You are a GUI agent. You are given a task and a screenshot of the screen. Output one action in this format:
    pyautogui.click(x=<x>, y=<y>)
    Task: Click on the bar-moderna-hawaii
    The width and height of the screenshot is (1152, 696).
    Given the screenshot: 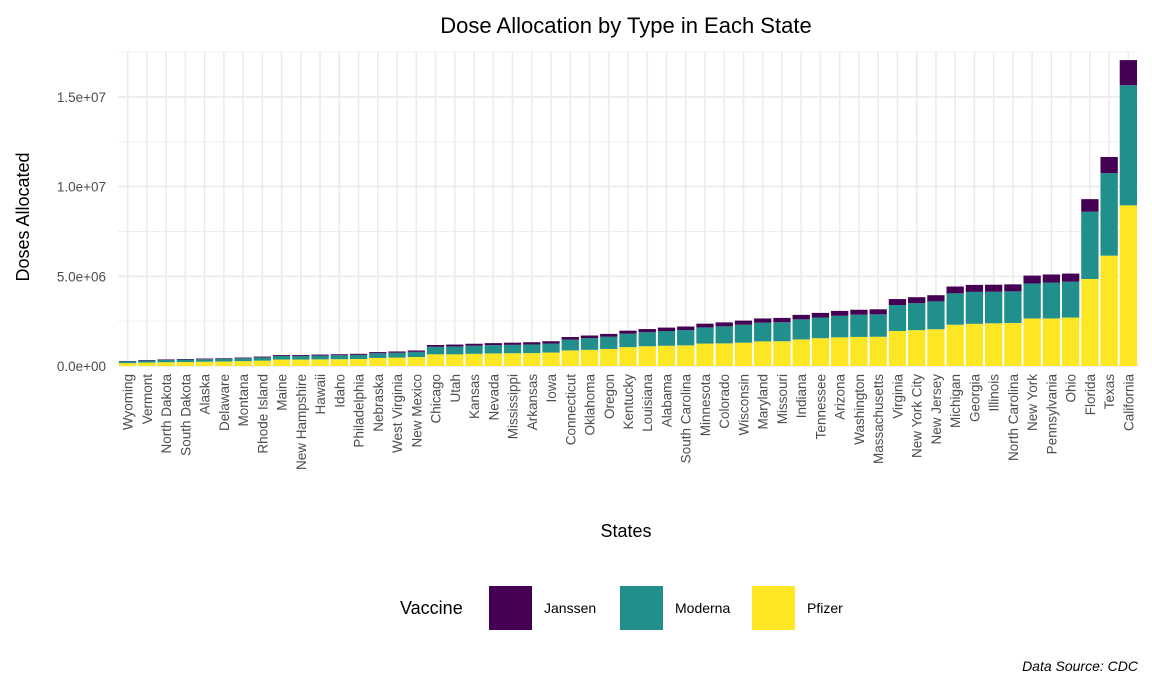 What is the action you would take?
    pyautogui.click(x=319, y=358)
    